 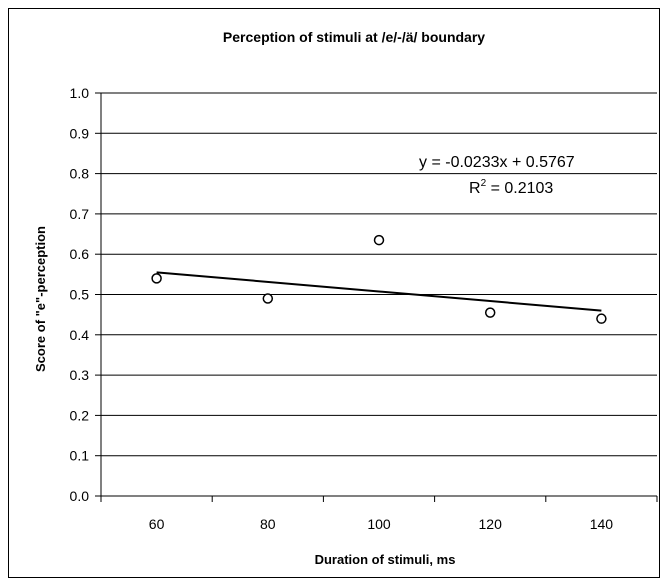 I want to click on y-tick-labels: 0.0 0.1 0.2 0.3 0.4 0.5 0.6 0.7 0.8 0.9 1.0, so click(x=80, y=294).